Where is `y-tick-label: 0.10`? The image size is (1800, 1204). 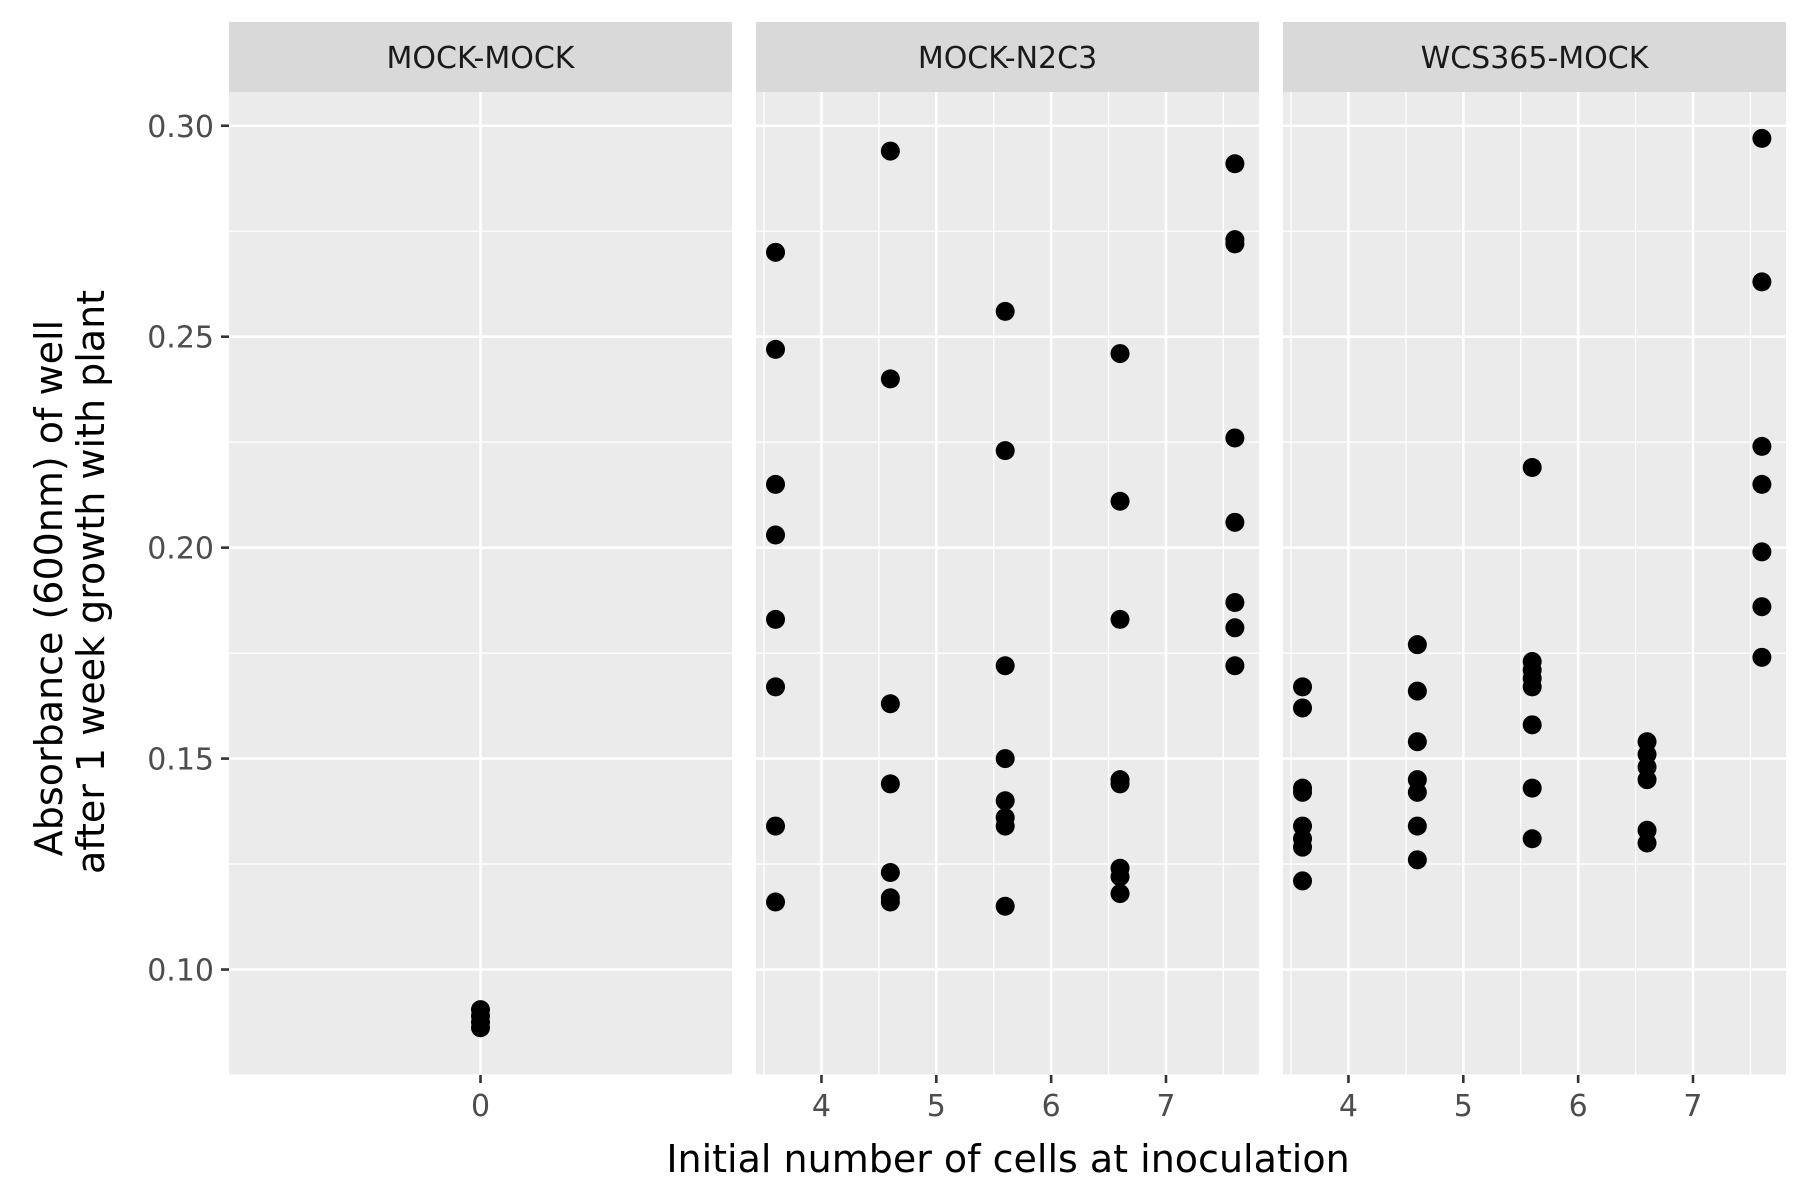
y-tick-label: 0.10 is located at coordinates (180, 971).